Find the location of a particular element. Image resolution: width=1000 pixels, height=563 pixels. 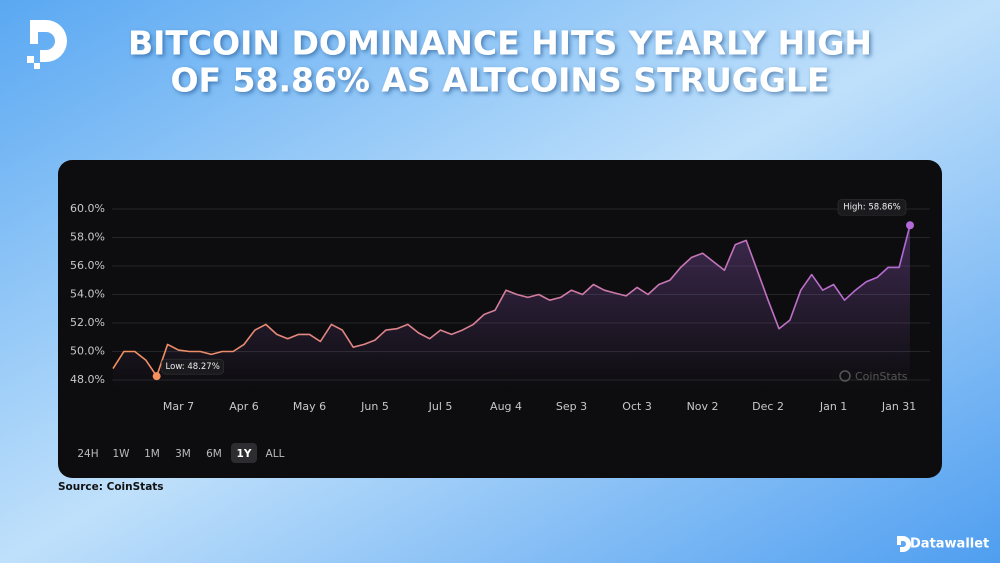

range-button: 24H is located at coordinates (87, 454).